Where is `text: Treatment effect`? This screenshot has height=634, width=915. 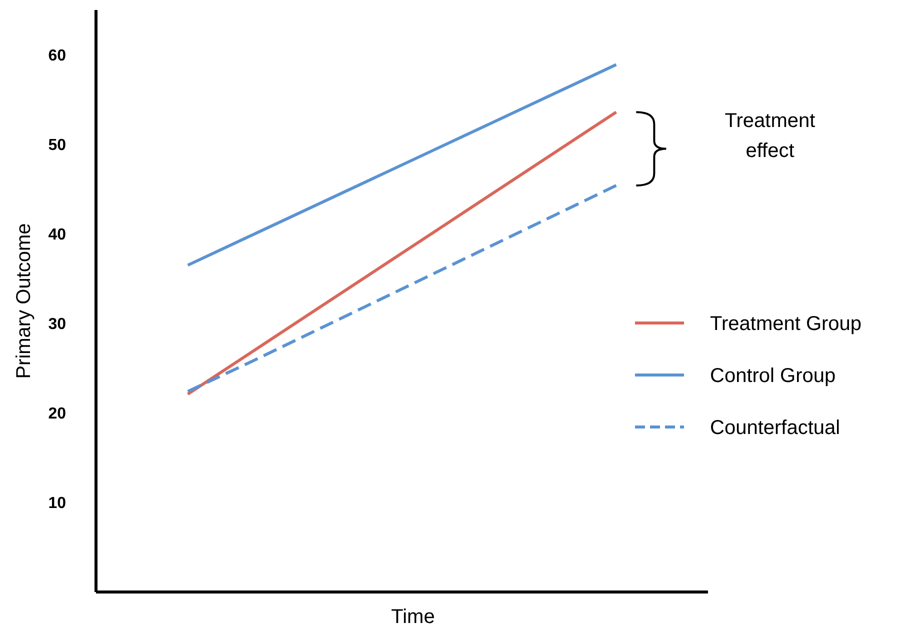 text: Treatment effect is located at coordinates (770, 136).